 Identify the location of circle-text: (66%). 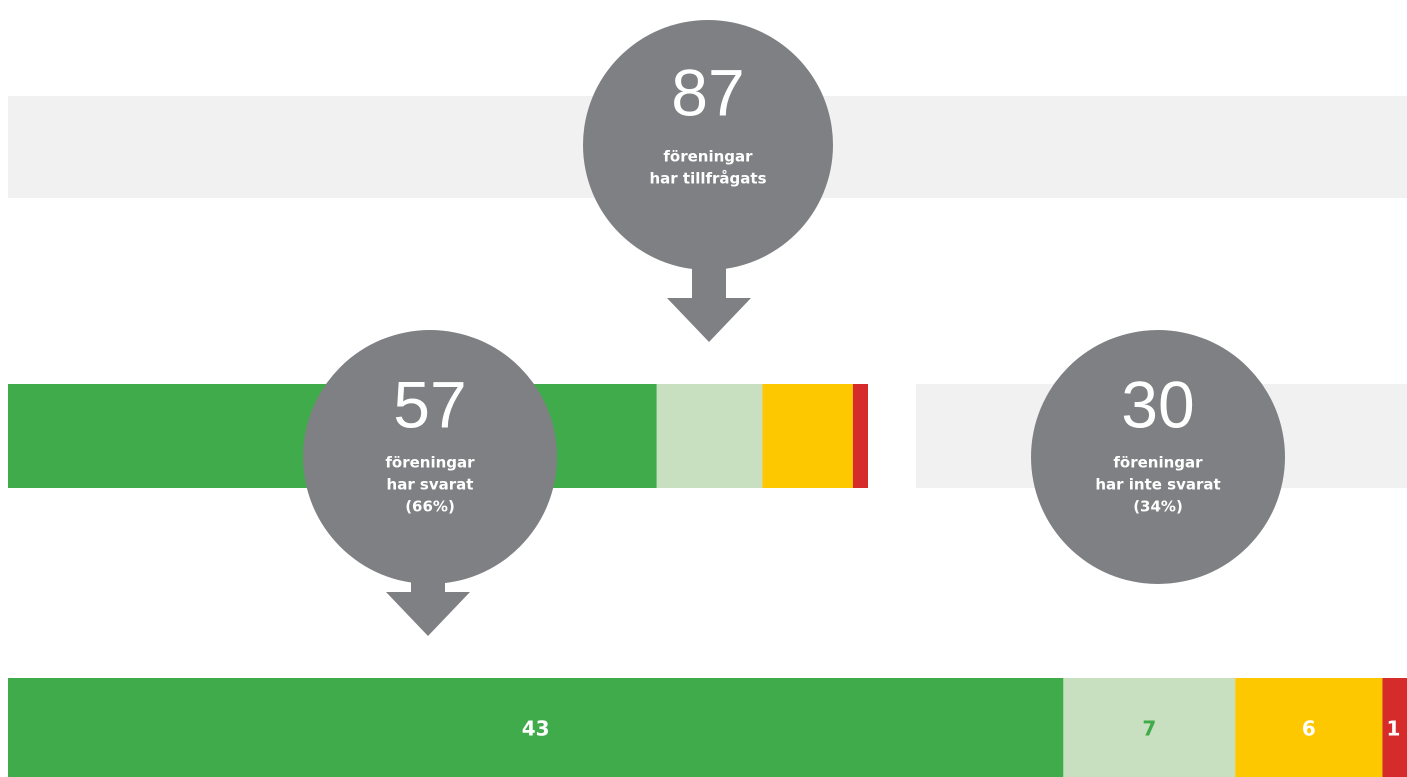
(430, 507).